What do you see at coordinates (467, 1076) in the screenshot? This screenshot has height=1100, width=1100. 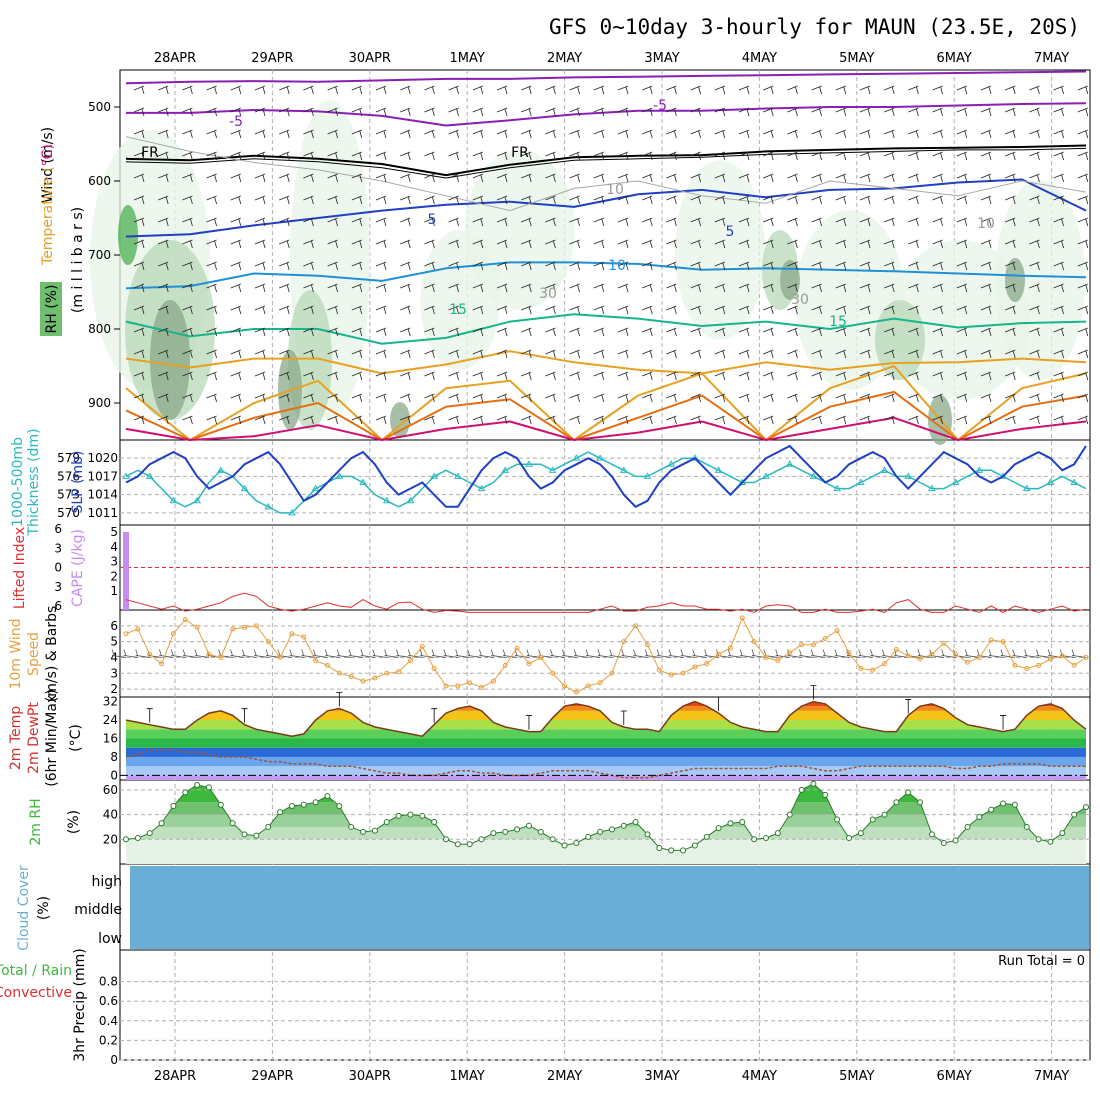 I see `date-label-bottom: 1MAY` at bounding box center [467, 1076].